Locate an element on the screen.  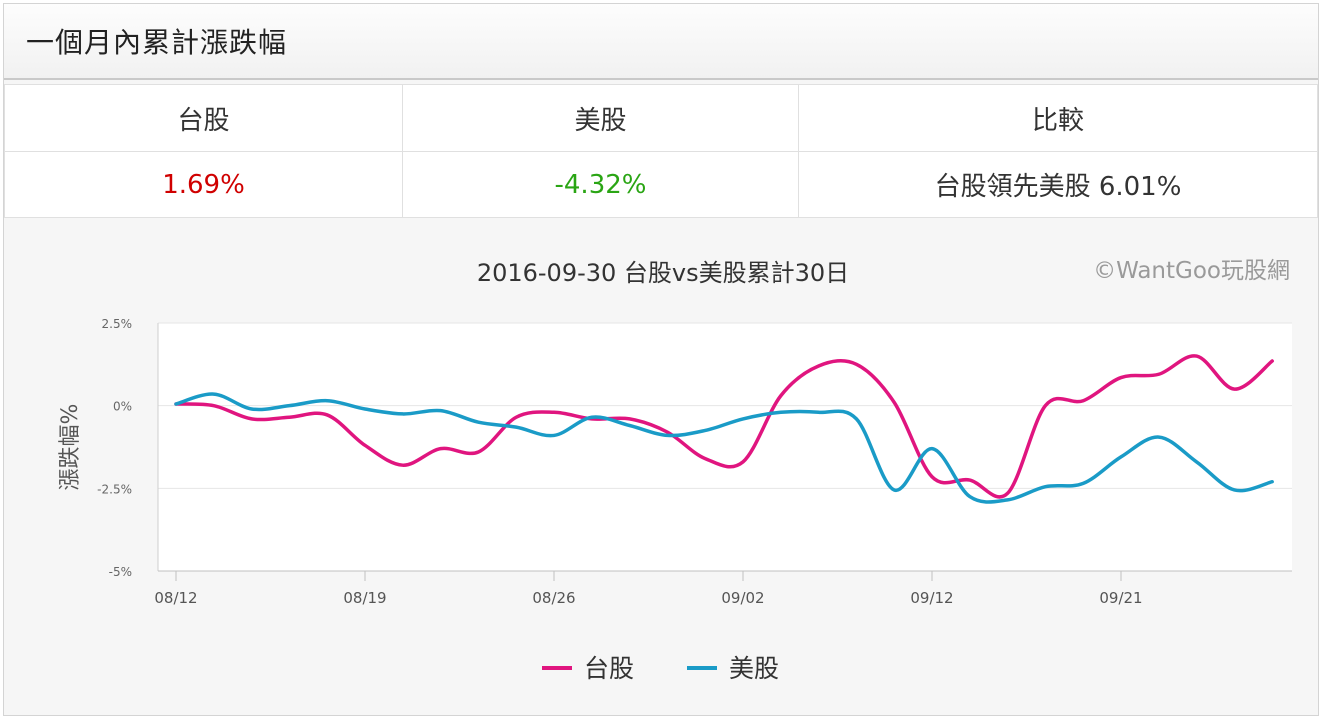
x-tick-label: 09/12 is located at coordinates (931, 598).